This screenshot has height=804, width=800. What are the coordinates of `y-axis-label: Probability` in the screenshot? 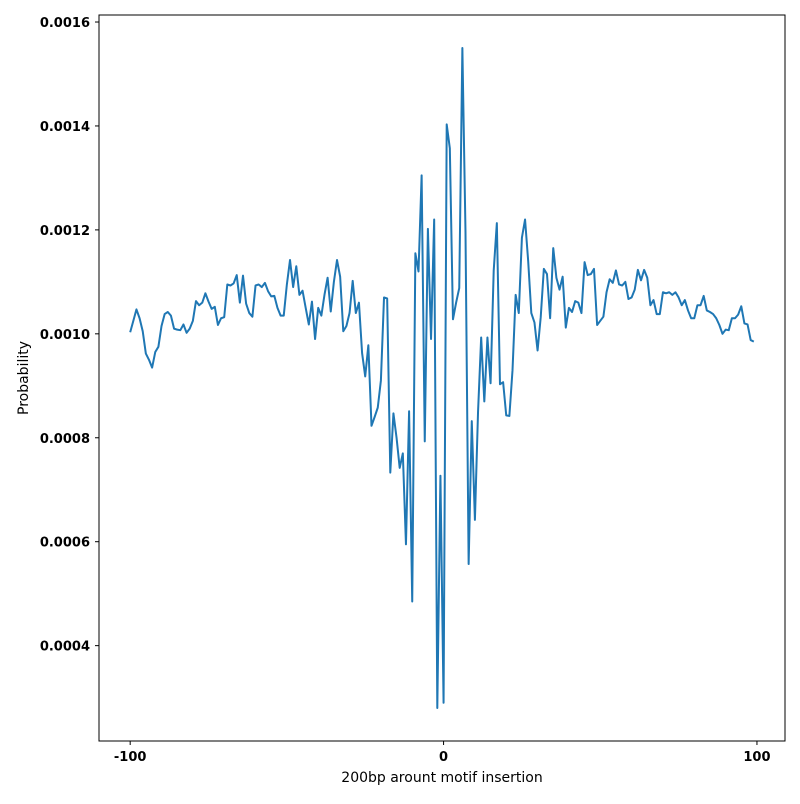 It's located at (24, 378).